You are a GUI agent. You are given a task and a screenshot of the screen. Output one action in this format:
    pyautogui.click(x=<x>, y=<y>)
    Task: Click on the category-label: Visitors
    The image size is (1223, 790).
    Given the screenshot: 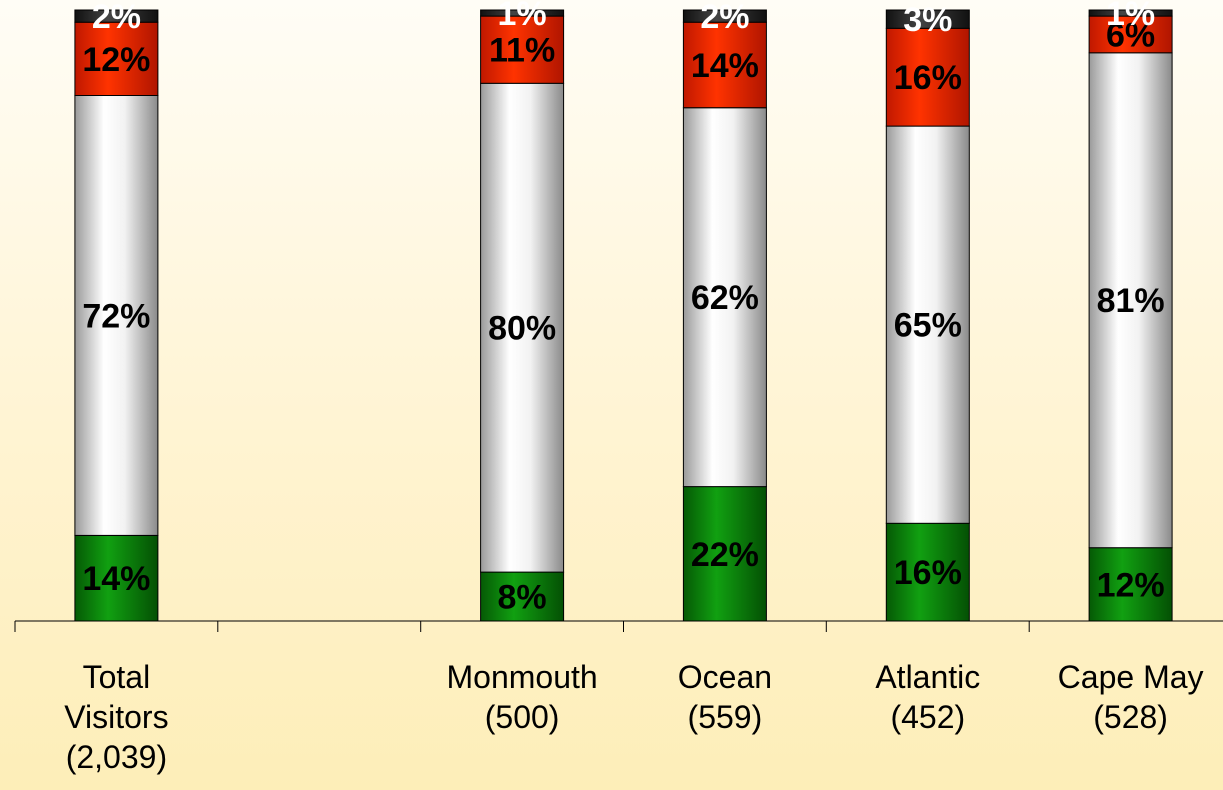 What is the action you would take?
    pyautogui.click(x=116, y=717)
    